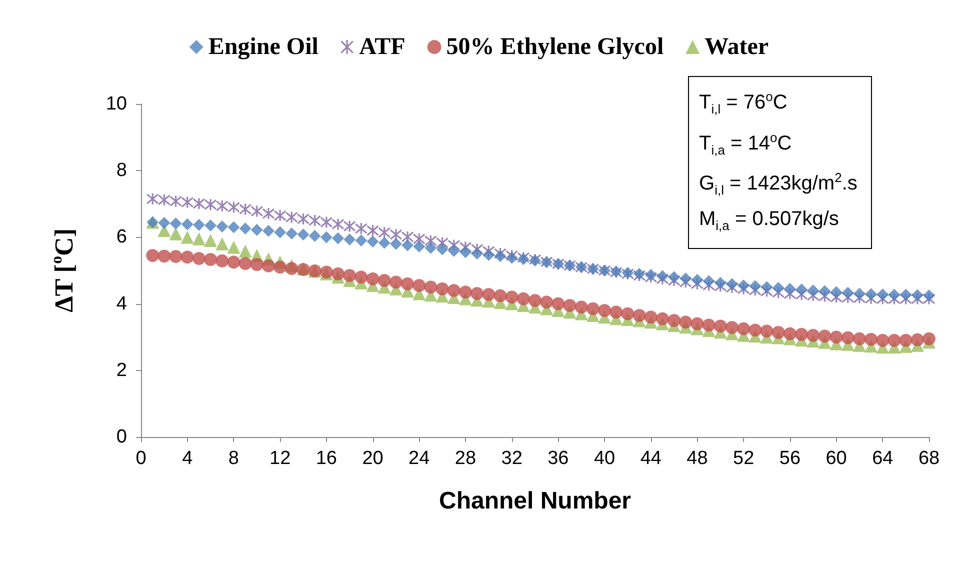 The width and height of the screenshot is (958, 565). What do you see at coordinates (778, 184) in the screenshot?
I see `annotation: G$_{i,l}$ = 1423kg/m$^{2}$.s` at bounding box center [778, 184].